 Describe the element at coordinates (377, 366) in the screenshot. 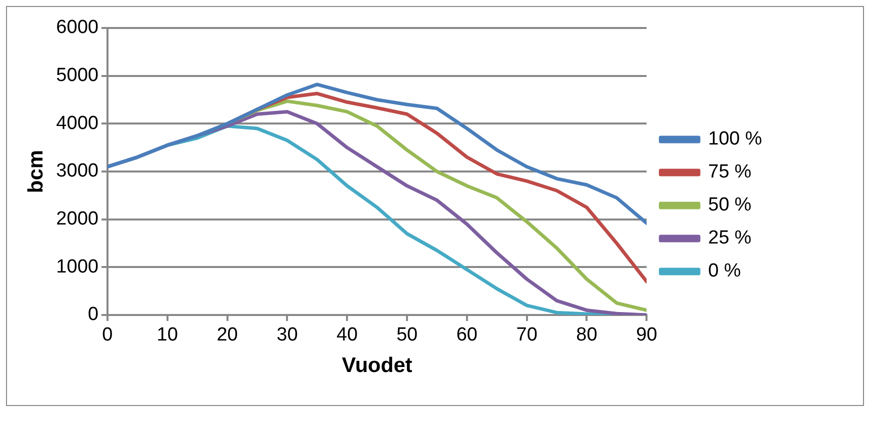

I see `x-axis-title: Vuodet` at that location.